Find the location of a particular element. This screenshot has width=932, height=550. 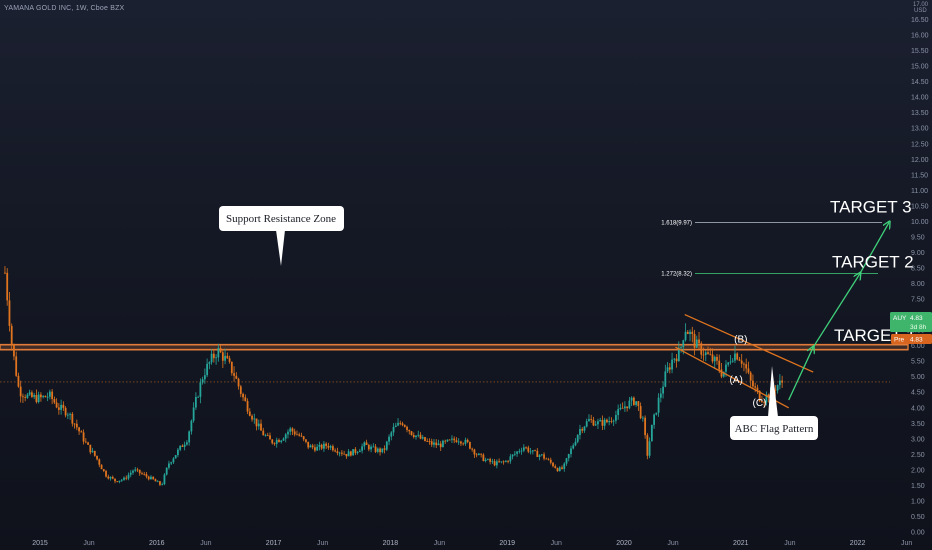

last-price-badge: AUY 4.83 3d 8h is located at coordinates (911, 322).